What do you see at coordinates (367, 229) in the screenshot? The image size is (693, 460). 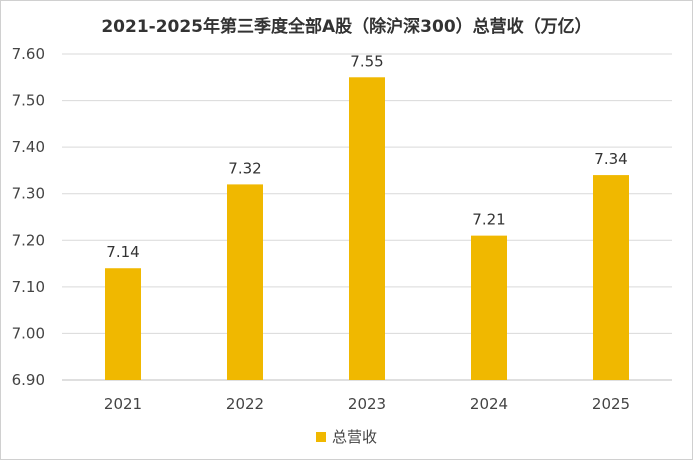 I see `bar-2023` at bounding box center [367, 229].